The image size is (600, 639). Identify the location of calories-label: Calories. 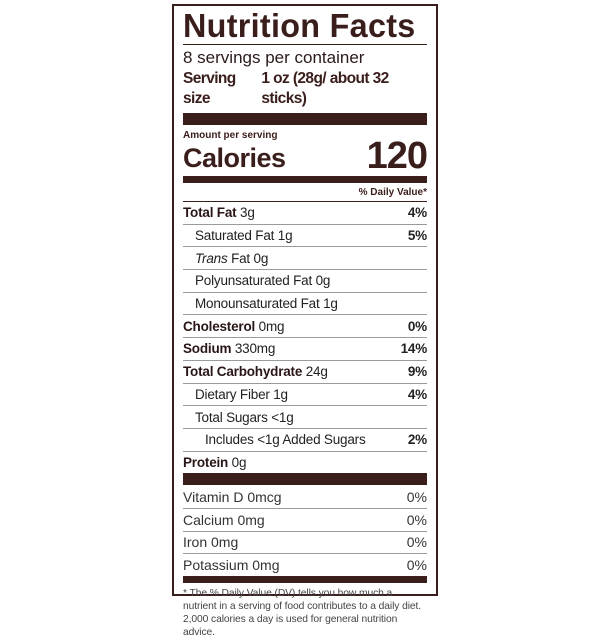
(234, 158).